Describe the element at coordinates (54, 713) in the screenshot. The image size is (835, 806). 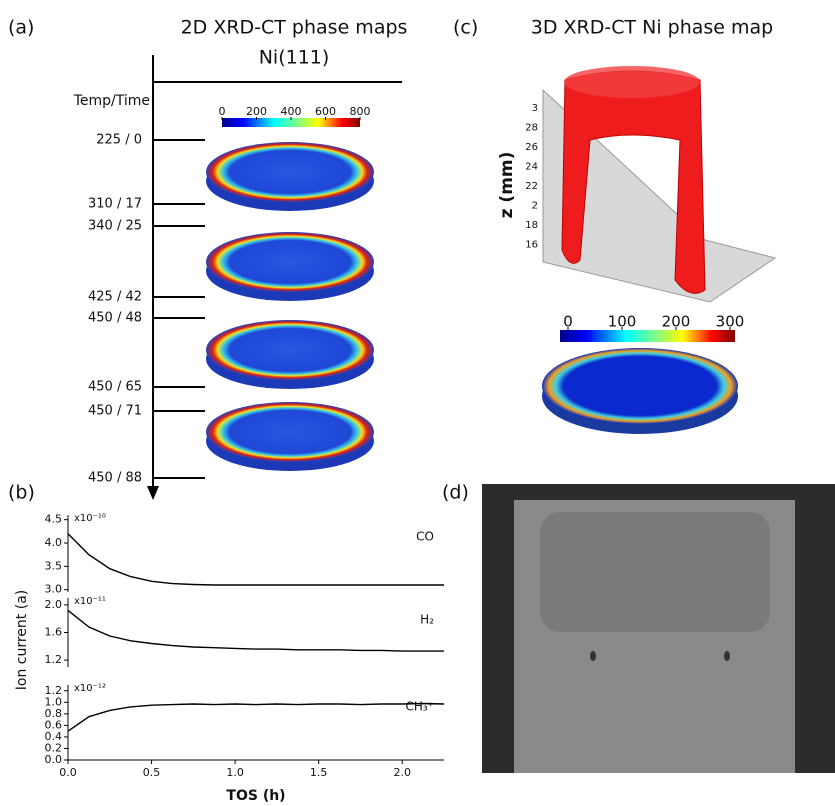
I see `y-tick-label: 0.8` at that location.